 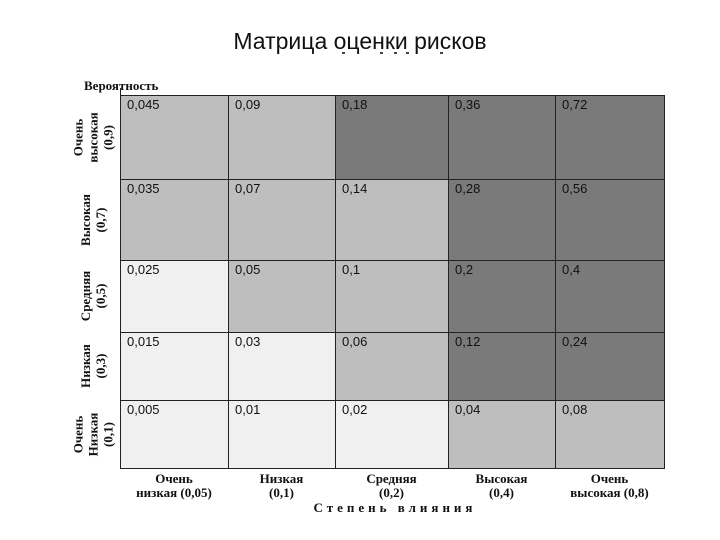 I want to click on matrix-cell: 0,18, so click(x=391, y=137).